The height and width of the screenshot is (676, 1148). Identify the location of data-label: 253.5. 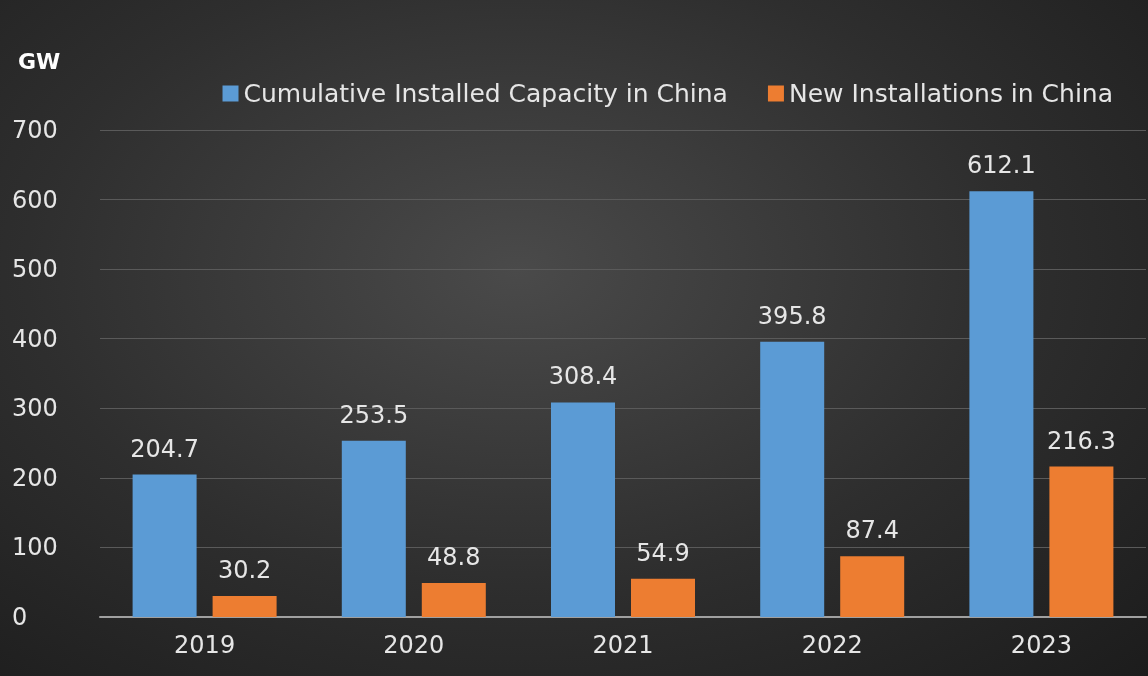
(374, 414).